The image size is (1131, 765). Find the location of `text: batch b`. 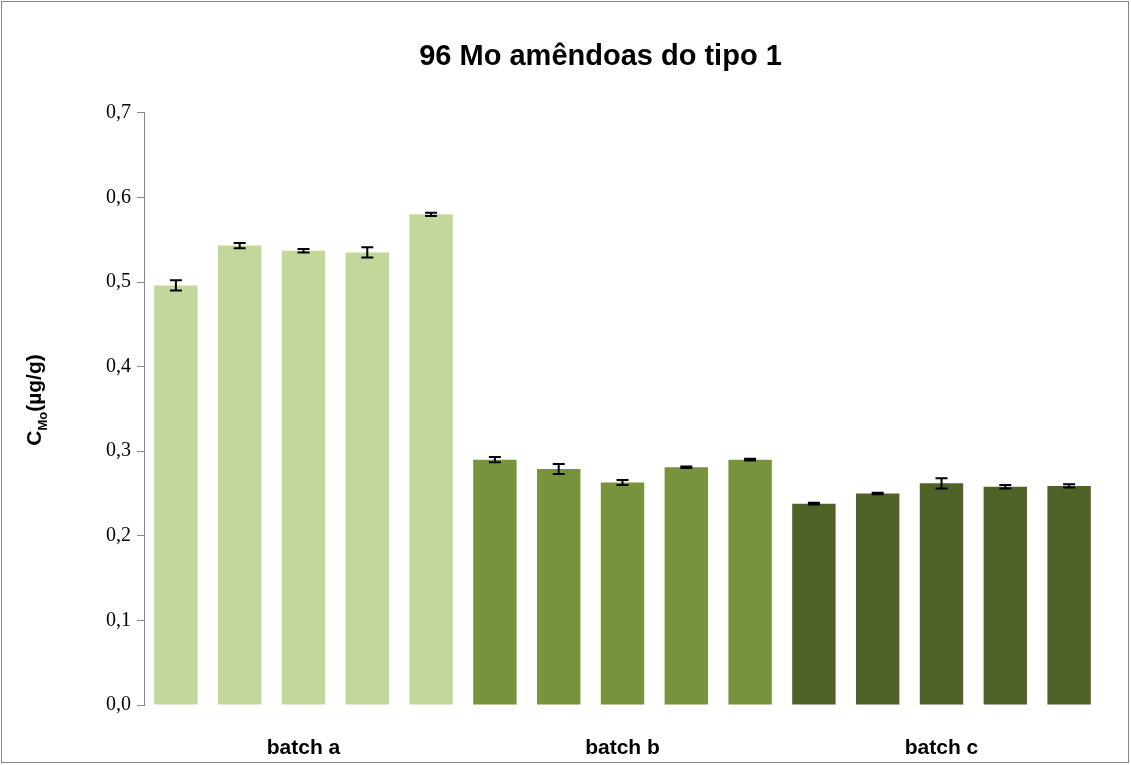

text: batch b is located at coordinates (622, 746).